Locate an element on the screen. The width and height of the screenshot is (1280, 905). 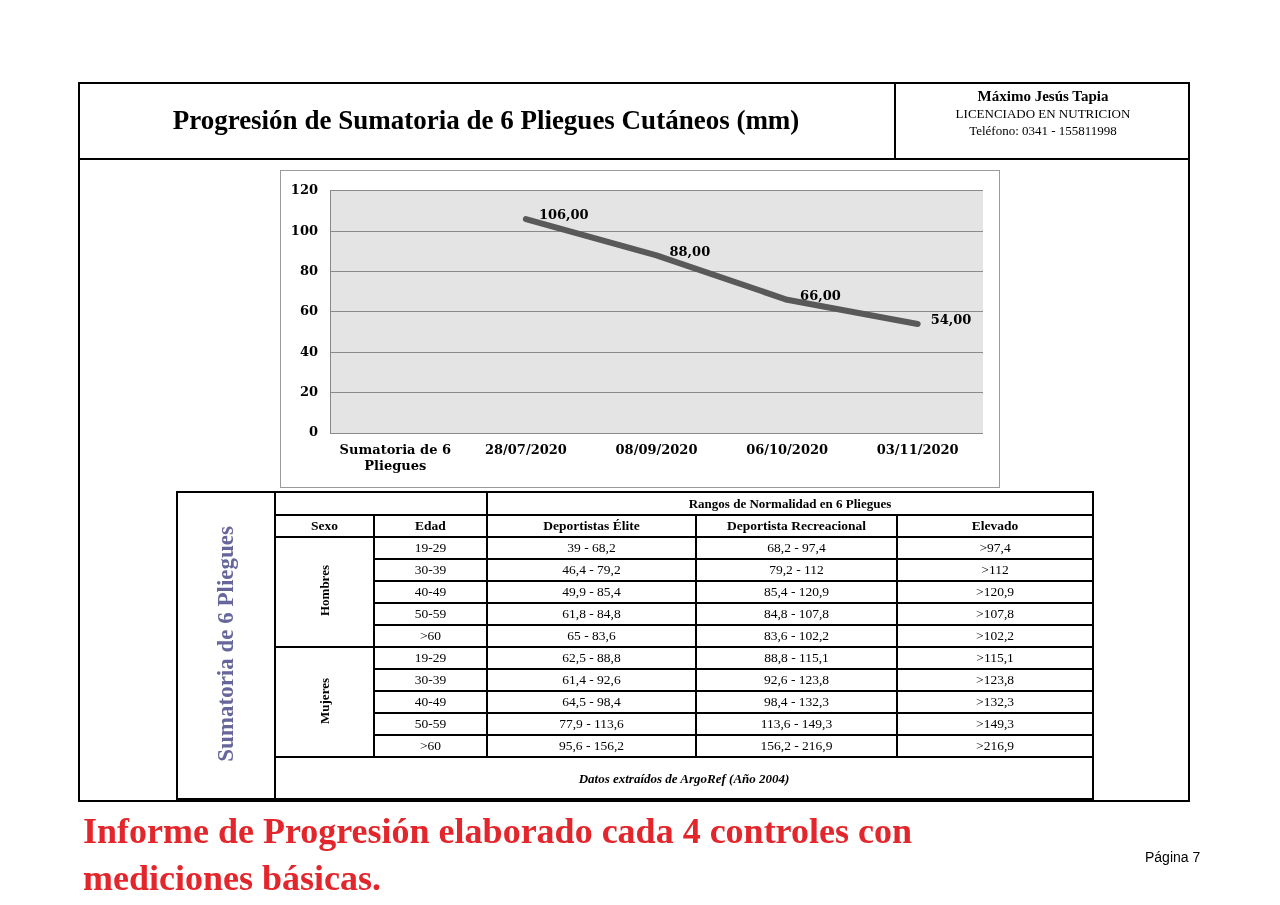
y-tick-label: 120 is located at coordinates (304, 190).